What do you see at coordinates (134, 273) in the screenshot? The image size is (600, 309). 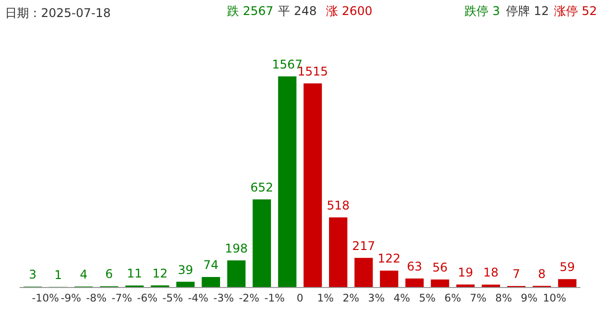 I see `data-label: 11` at bounding box center [134, 273].